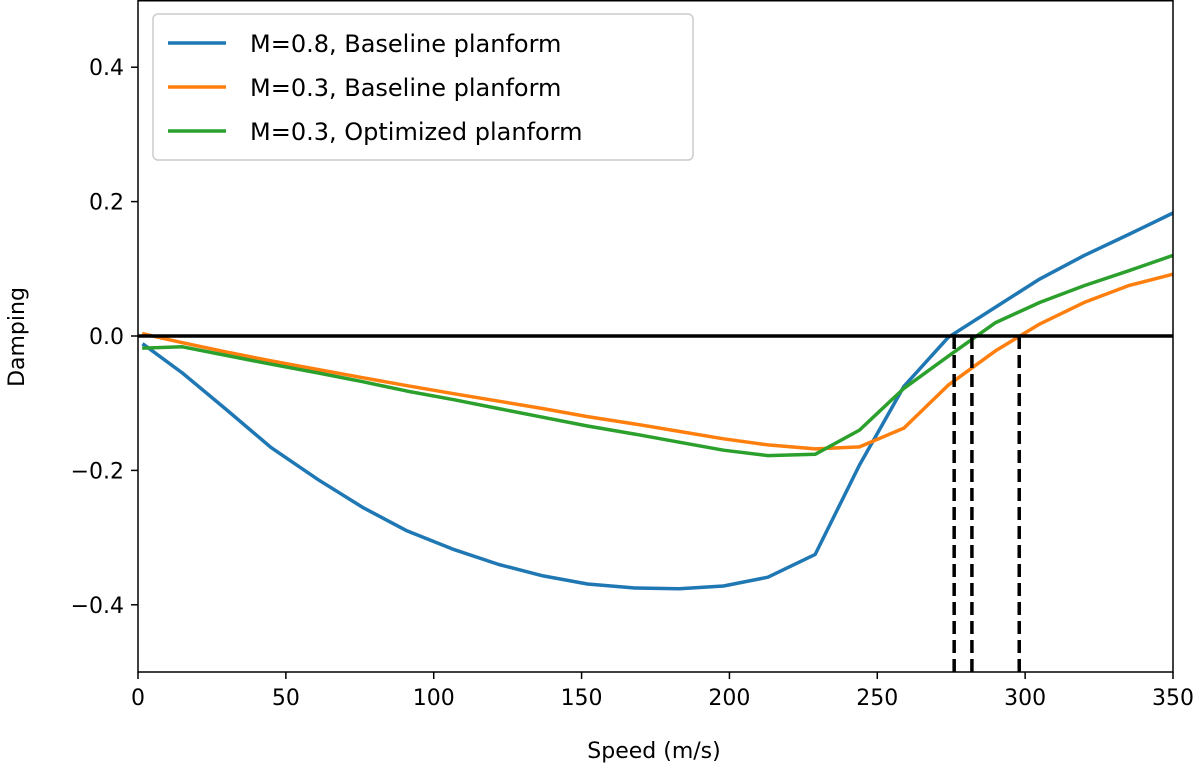  Describe the element at coordinates (653, 751) in the screenshot. I see `x-axis-title: Speed (m/s)` at that location.